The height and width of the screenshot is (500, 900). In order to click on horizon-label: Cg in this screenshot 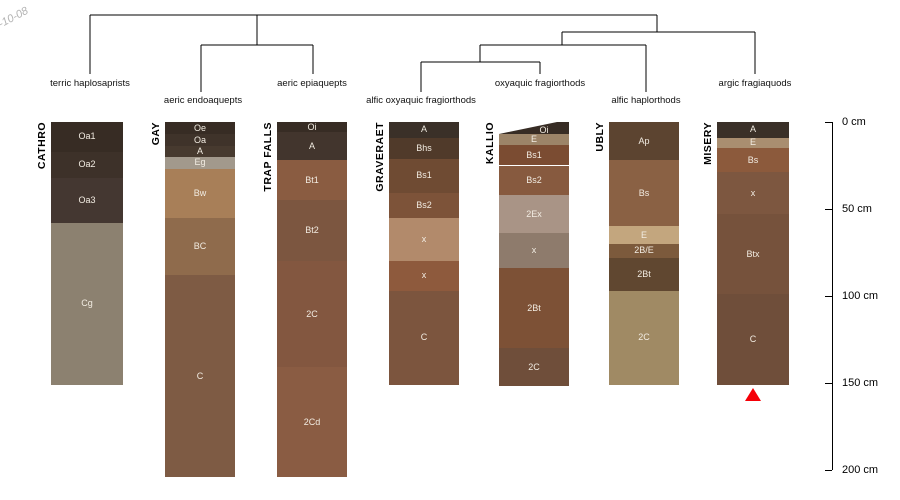, I will do `click(87, 303)`.